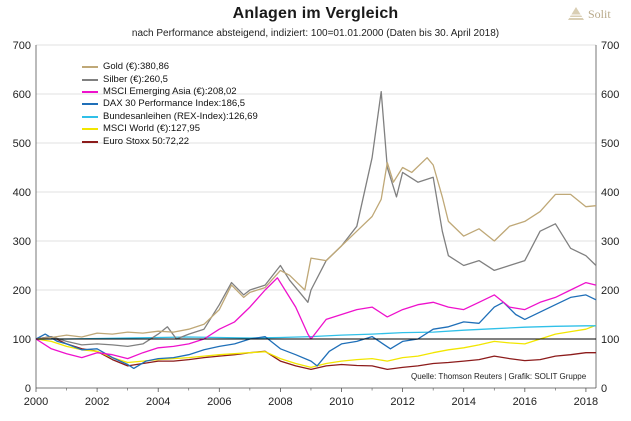  Describe the element at coordinates (22, 340) in the screenshot. I see `y-tick-label-left: 100` at that location.